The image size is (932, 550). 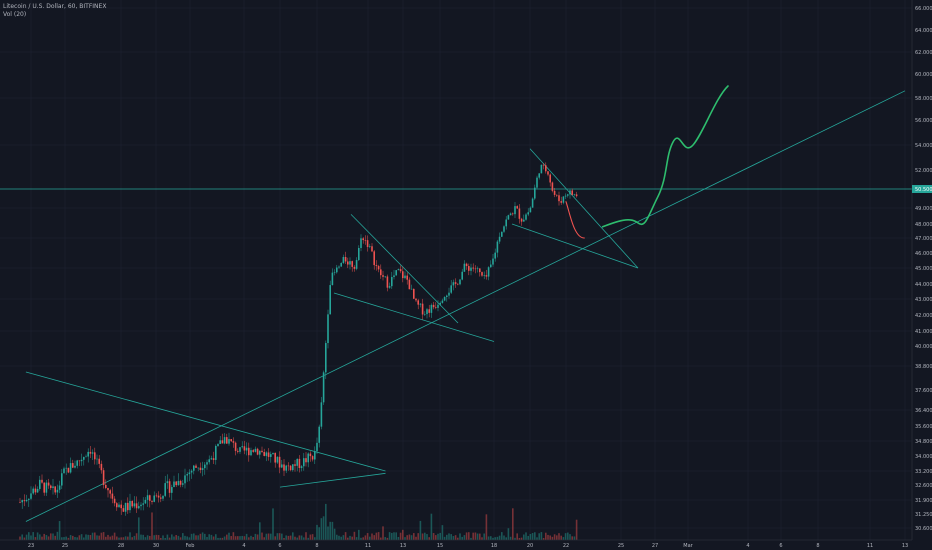 What do you see at coordinates (575, 220) in the screenshot?
I see `projection-projected-pullback` at bounding box center [575, 220].